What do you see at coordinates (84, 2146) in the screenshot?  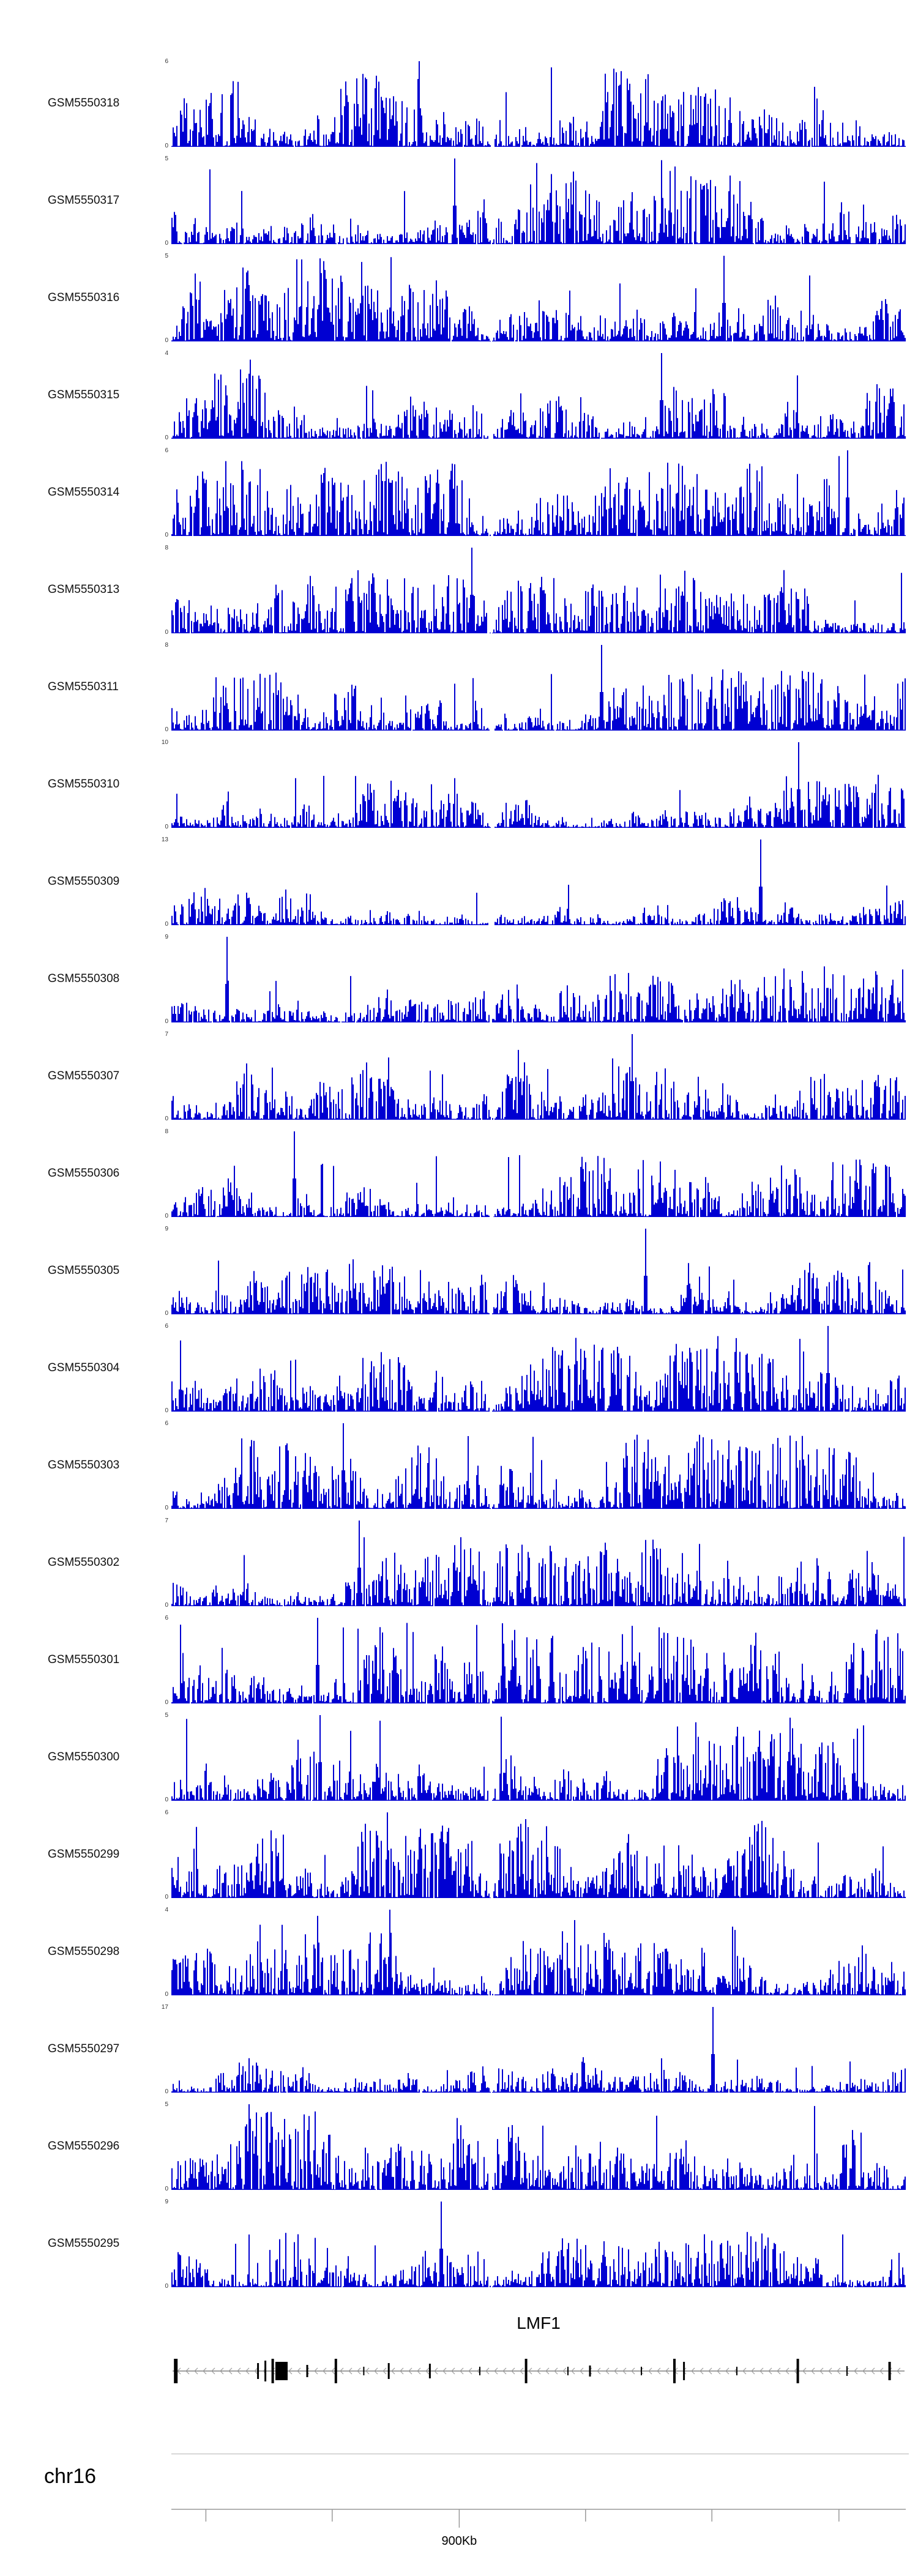 I see `track-label: GSM5550296` at bounding box center [84, 2146].